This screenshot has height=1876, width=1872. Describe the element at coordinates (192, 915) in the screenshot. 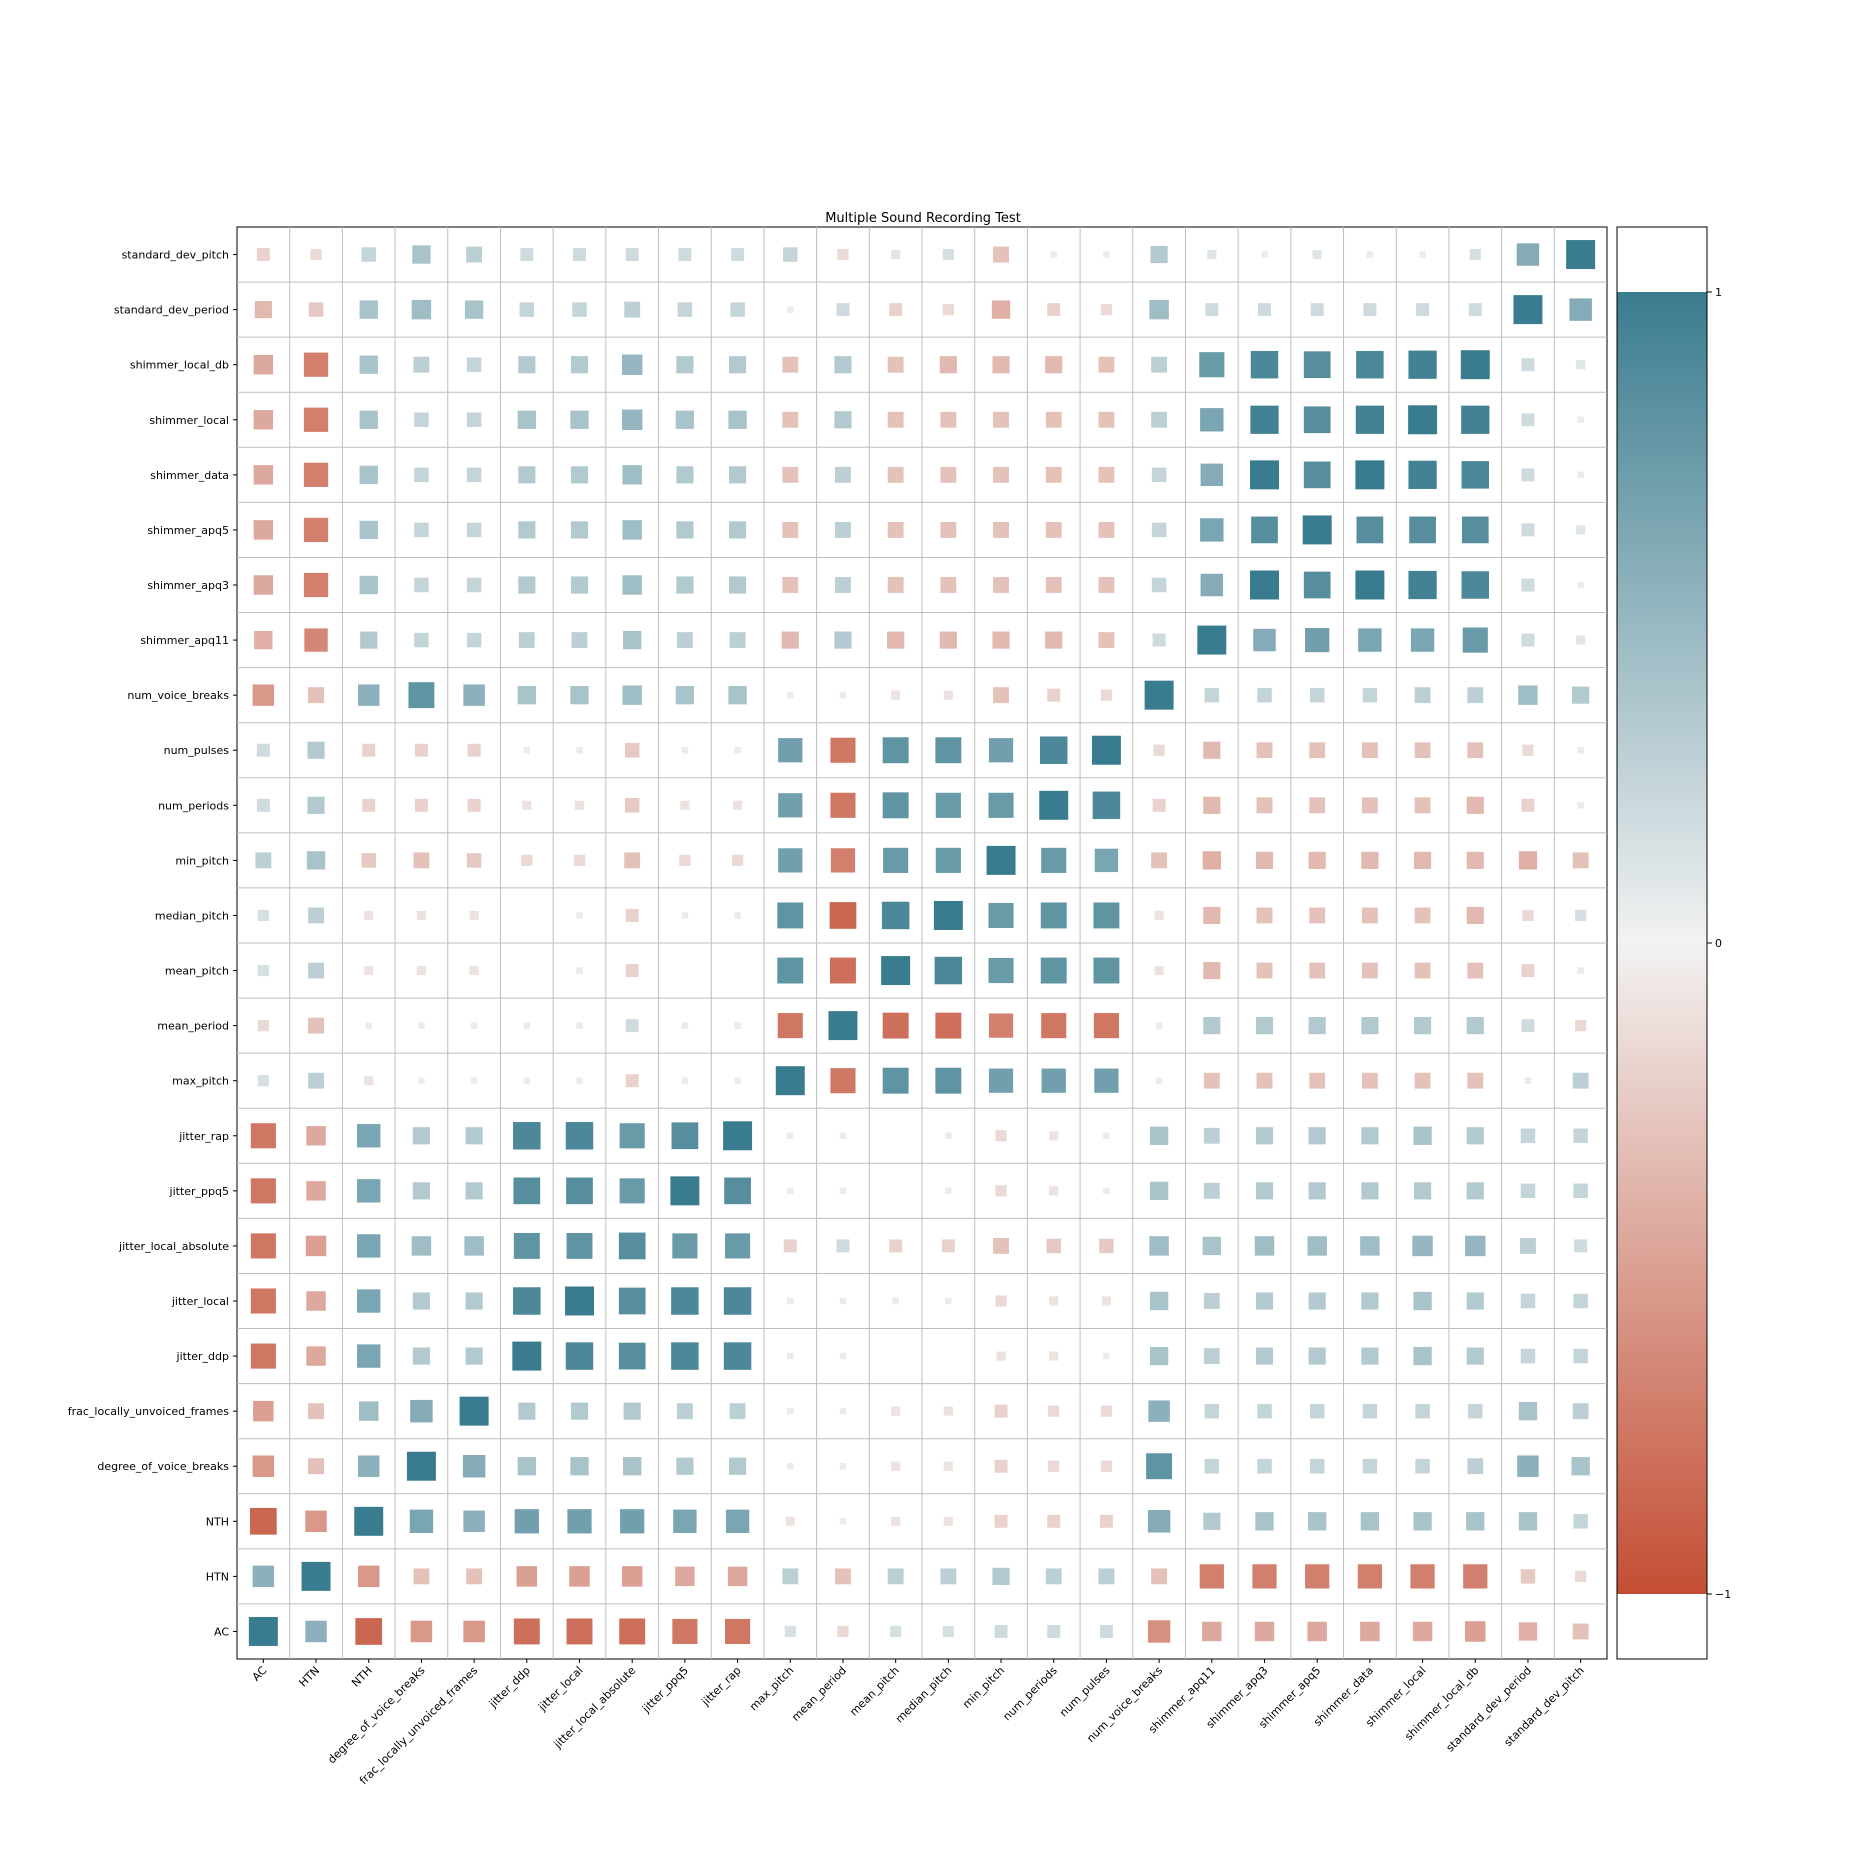

I see `y-tick-label: median_pitch` at that location.